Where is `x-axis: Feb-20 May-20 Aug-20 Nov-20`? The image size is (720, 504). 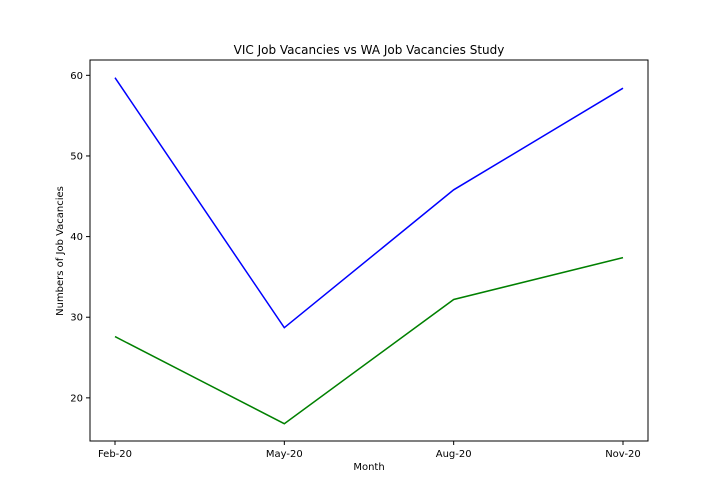 x-axis: Feb-20 May-20 Aug-20 Nov-20 is located at coordinates (369, 450).